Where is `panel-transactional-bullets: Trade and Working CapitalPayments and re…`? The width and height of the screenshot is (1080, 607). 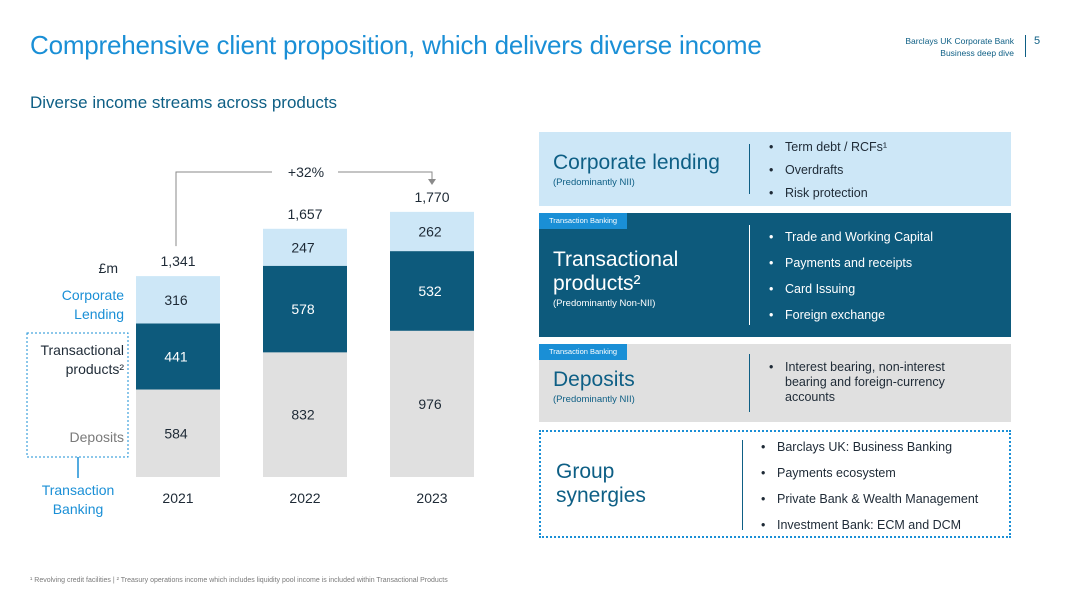 panel-transactional-bullets: Trade and Working CapitalPayments and re… is located at coordinates (850, 276).